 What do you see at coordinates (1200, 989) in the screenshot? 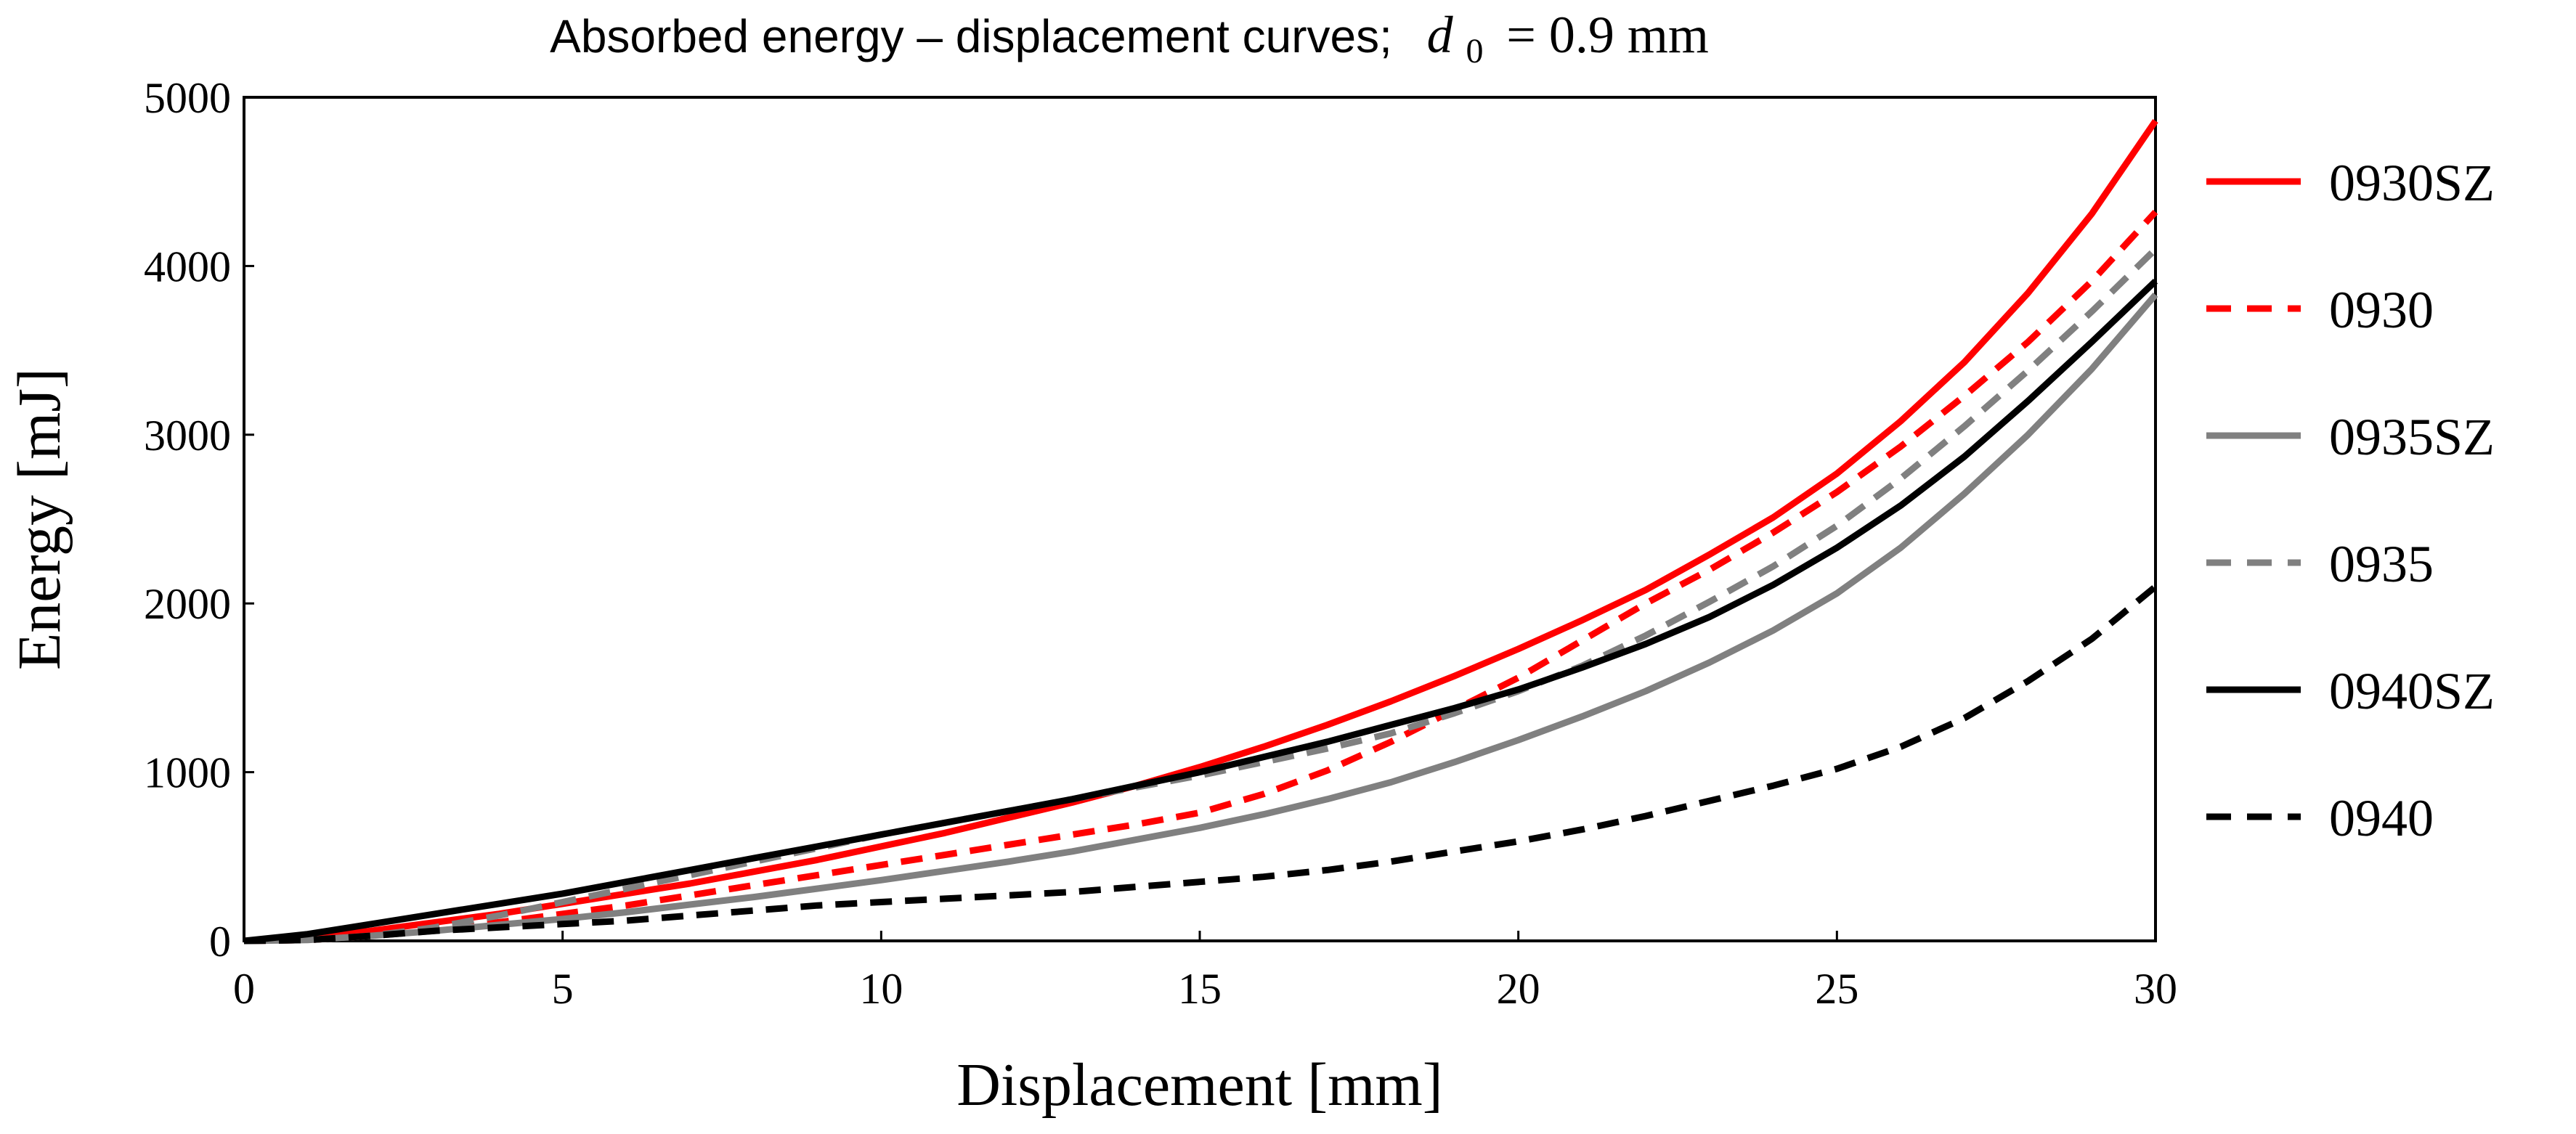
I see `x-tick-label: 15` at bounding box center [1200, 989].